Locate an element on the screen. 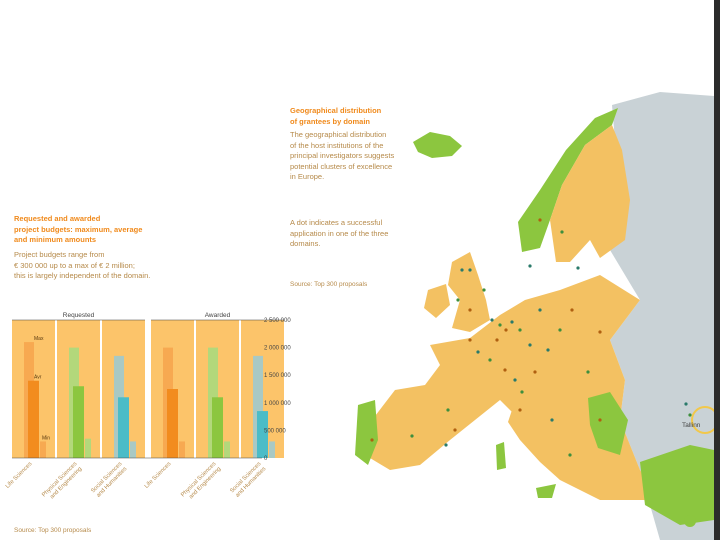 The height and width of the screenshot is (540, 720). stat-label: Min is located at coordinates (46, 438).